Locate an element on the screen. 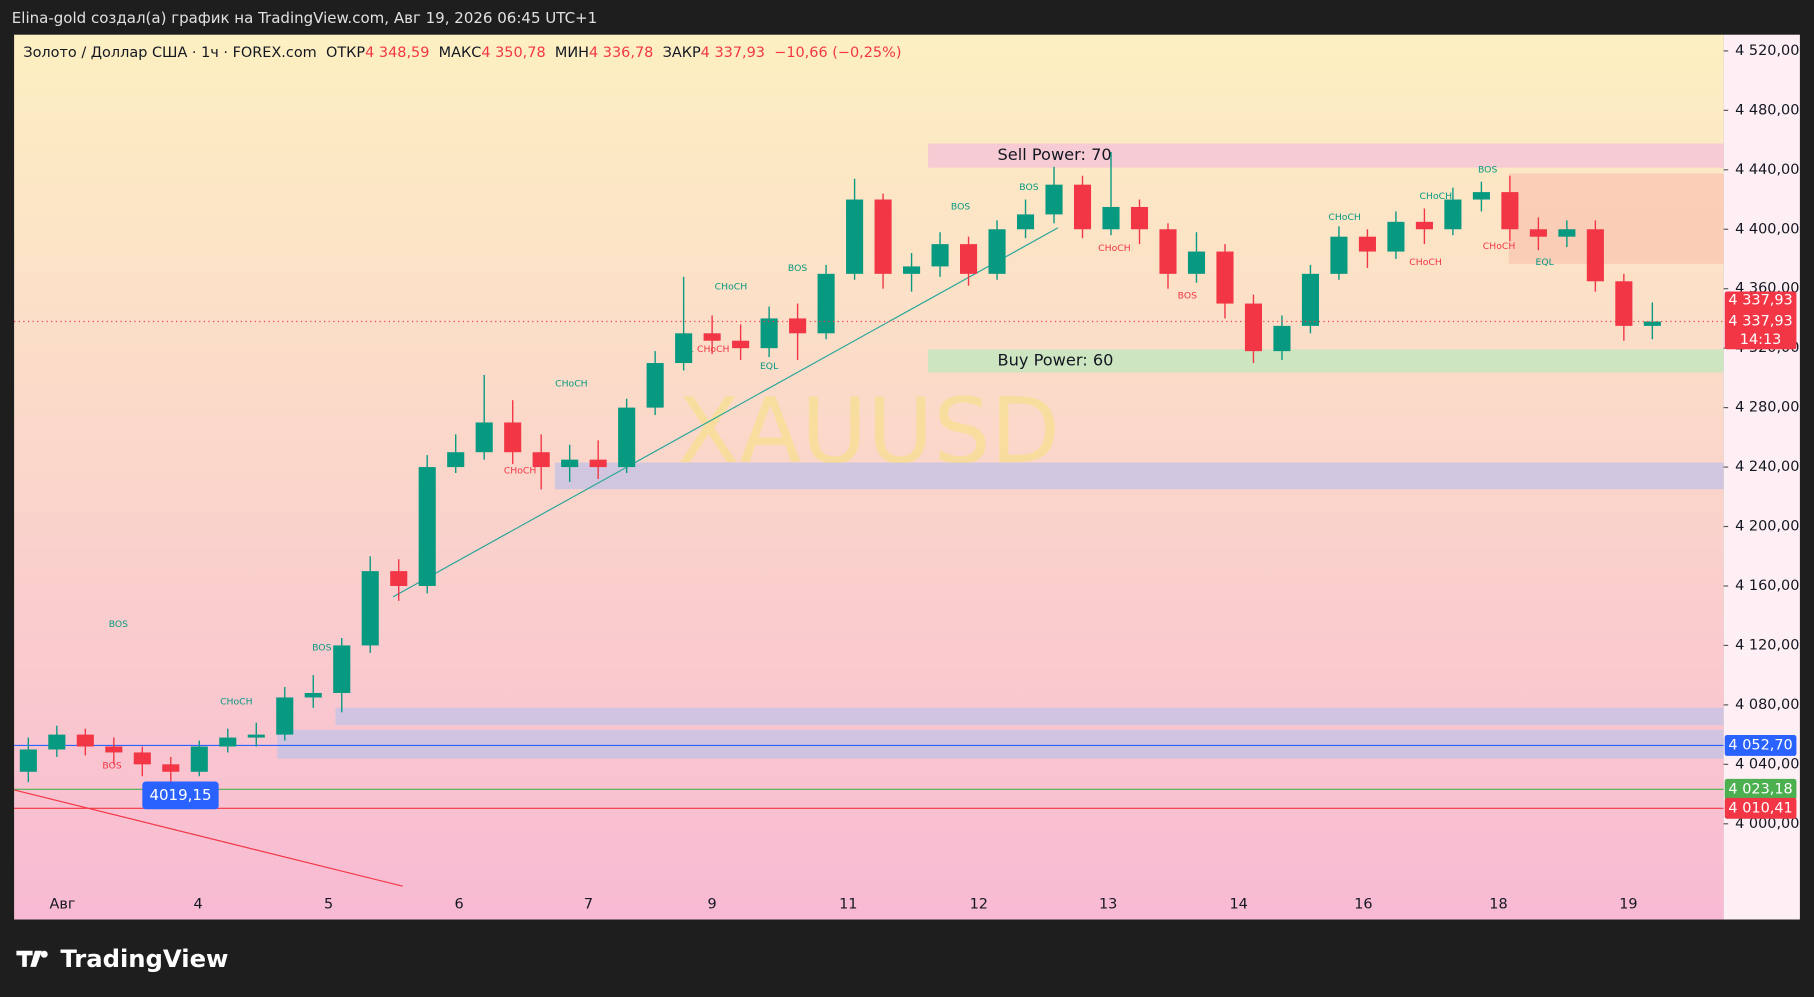  last-price-label: 4 337,93 is located at coordinates (1760, 322).